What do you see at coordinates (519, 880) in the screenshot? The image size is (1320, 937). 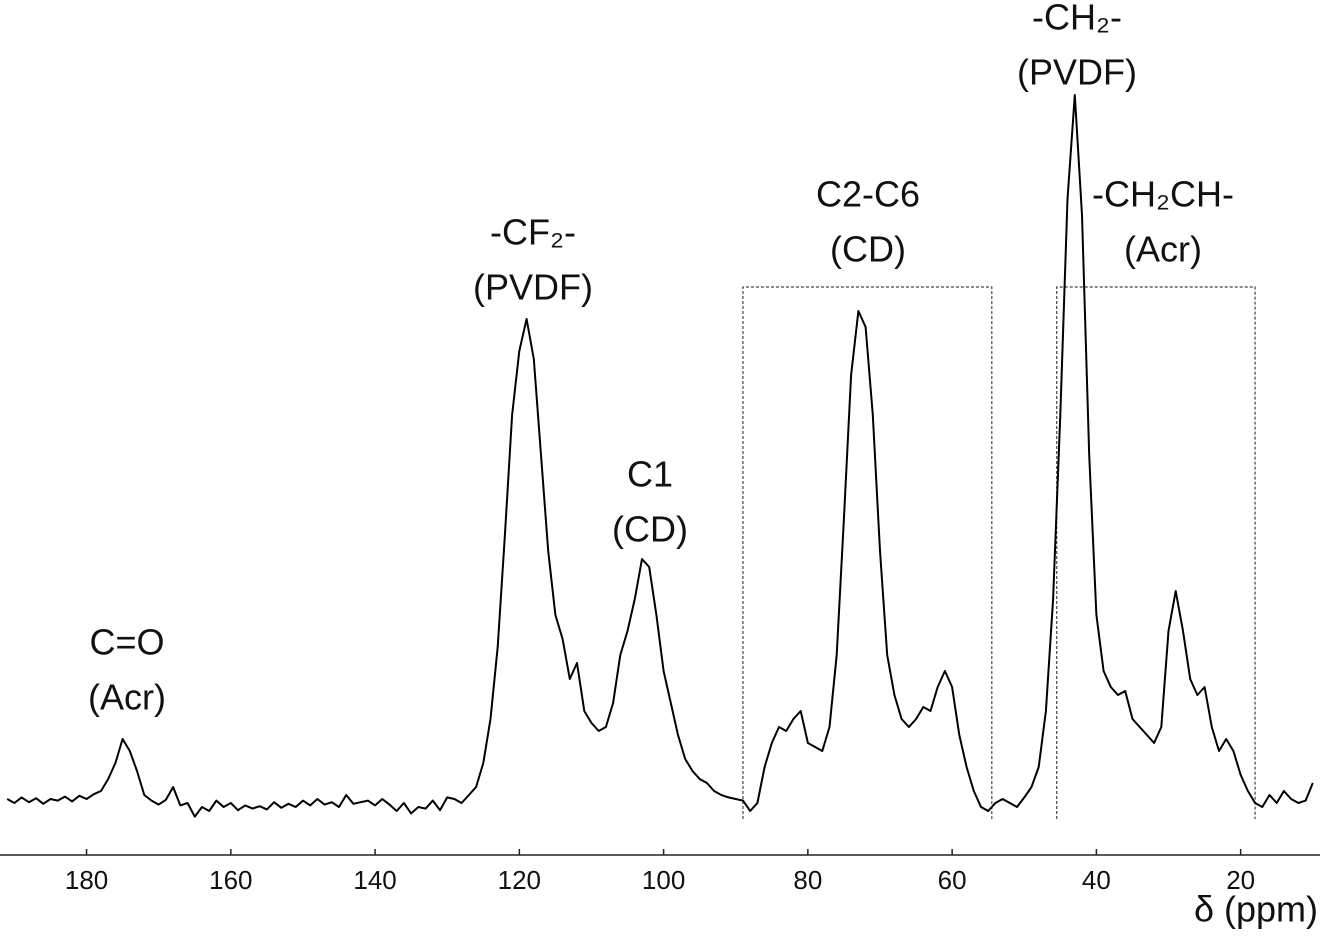 I see `x-tick-label: 120` at bounding box center [519, 880].